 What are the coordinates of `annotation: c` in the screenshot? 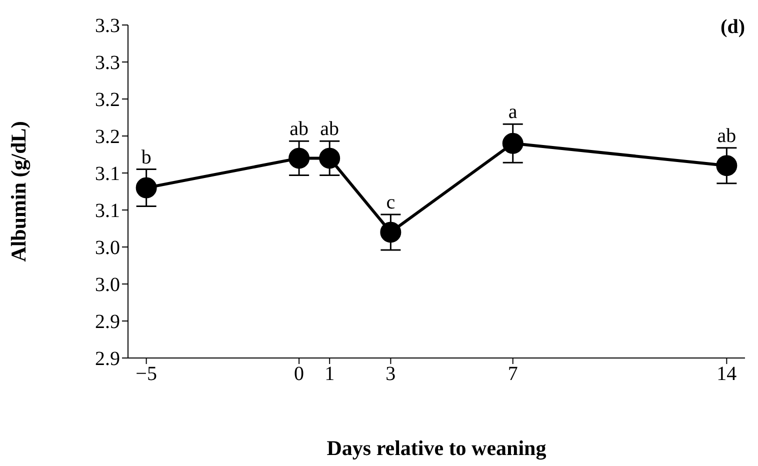 It's located at (391, 202).